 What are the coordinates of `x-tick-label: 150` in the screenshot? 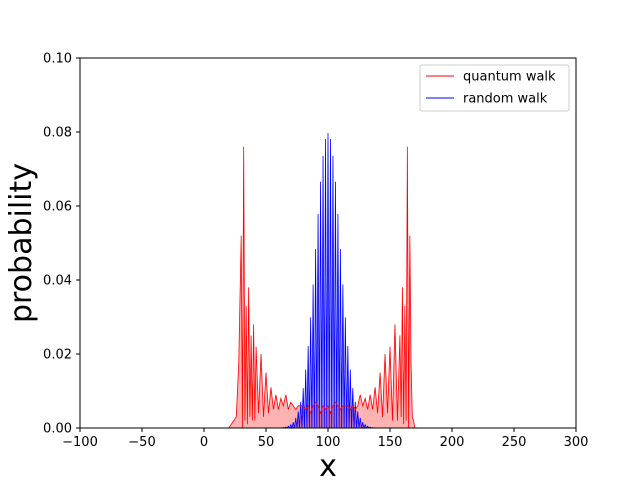 It's located at (390, 442).